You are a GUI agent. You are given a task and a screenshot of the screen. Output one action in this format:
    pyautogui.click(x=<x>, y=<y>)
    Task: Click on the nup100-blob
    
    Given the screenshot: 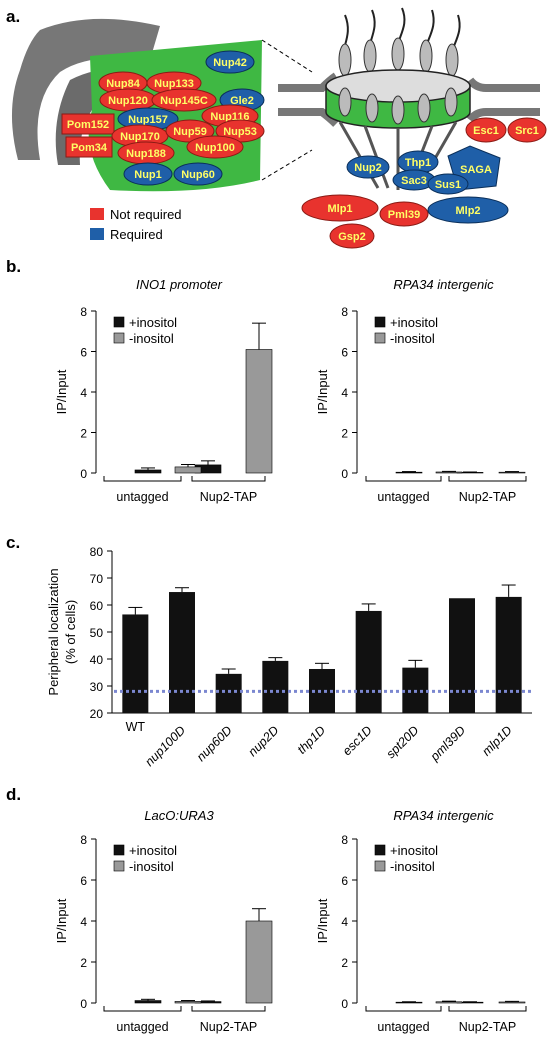 What is the action you would take?
    pyautogui.click(x=215, y=147)
    